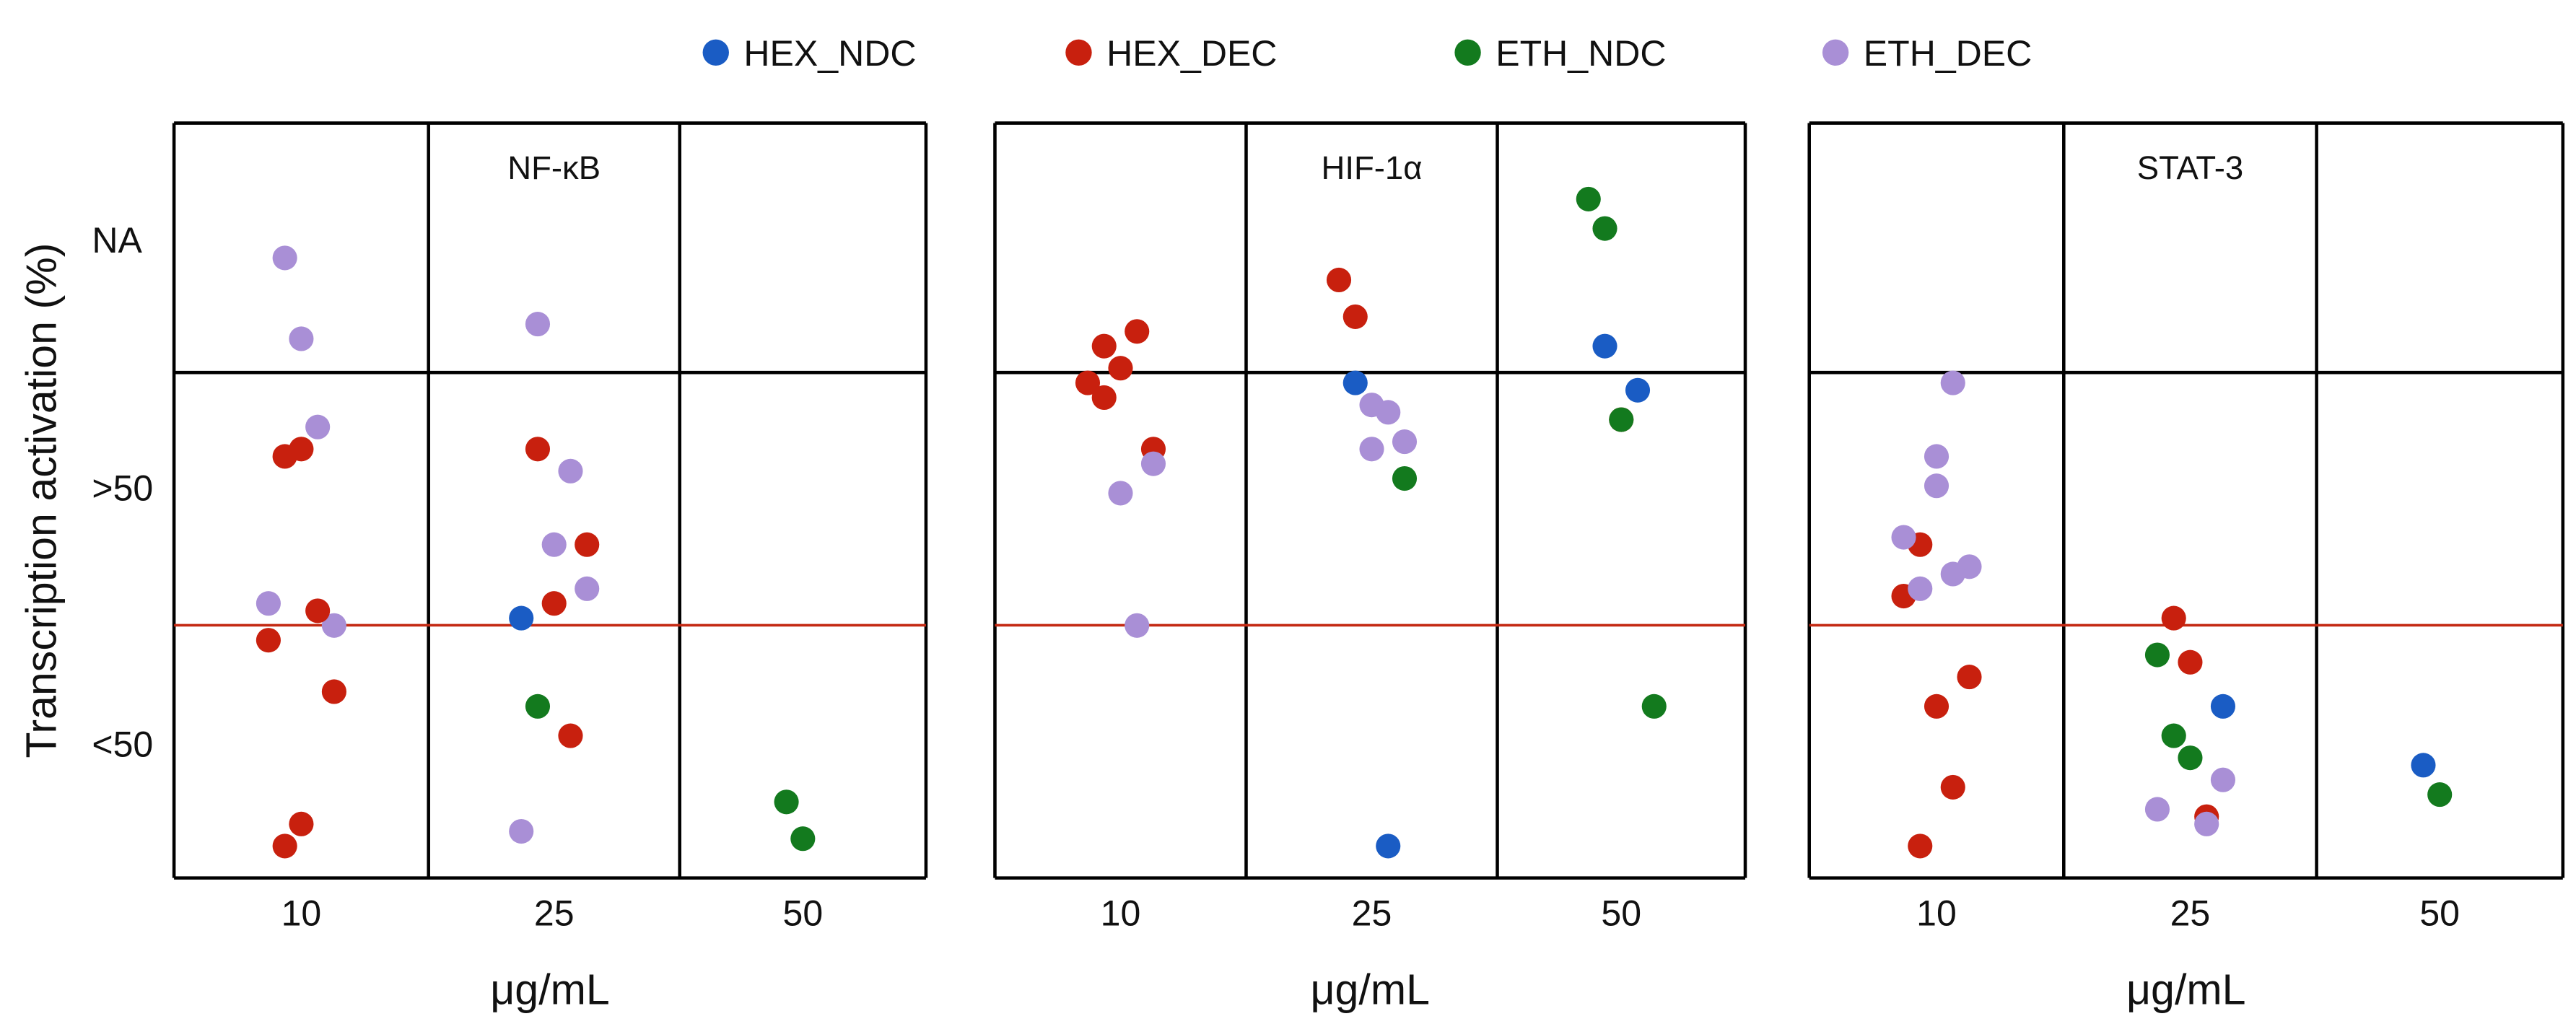 Image resolution: width=2576 pixels, height=1024 pixels. I want to click on panel-title: HIF-1α, so click(1372, 167).